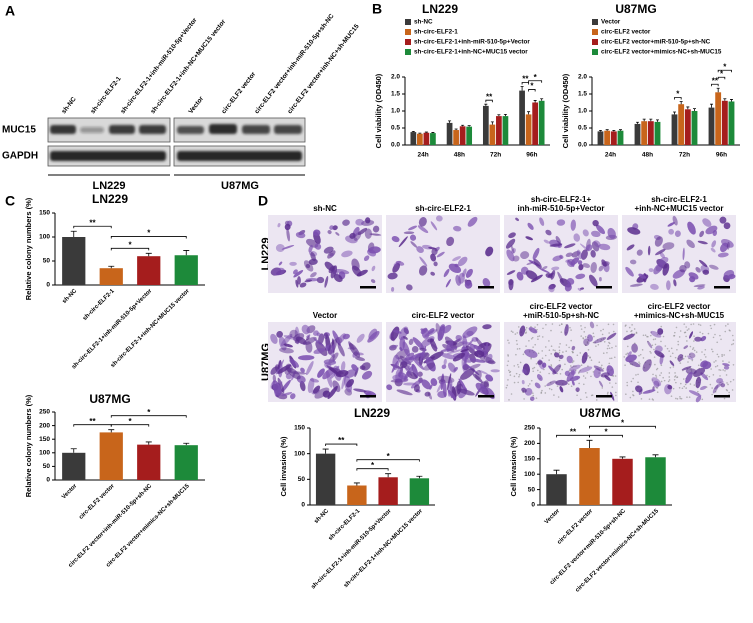 This screenshot has width=753, height=623. Describe the element at coordinates (582, 145) in the screenshot. I see `y-tick-label: 0.0` at that location.